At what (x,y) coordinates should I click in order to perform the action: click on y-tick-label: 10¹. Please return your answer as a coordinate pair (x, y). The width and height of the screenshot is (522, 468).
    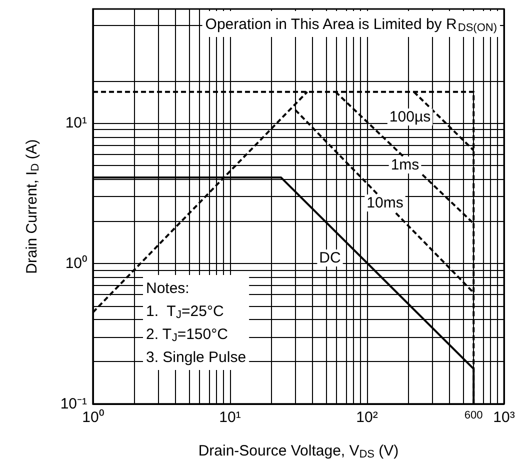
    Looking at the image, I should click on (76, 123).